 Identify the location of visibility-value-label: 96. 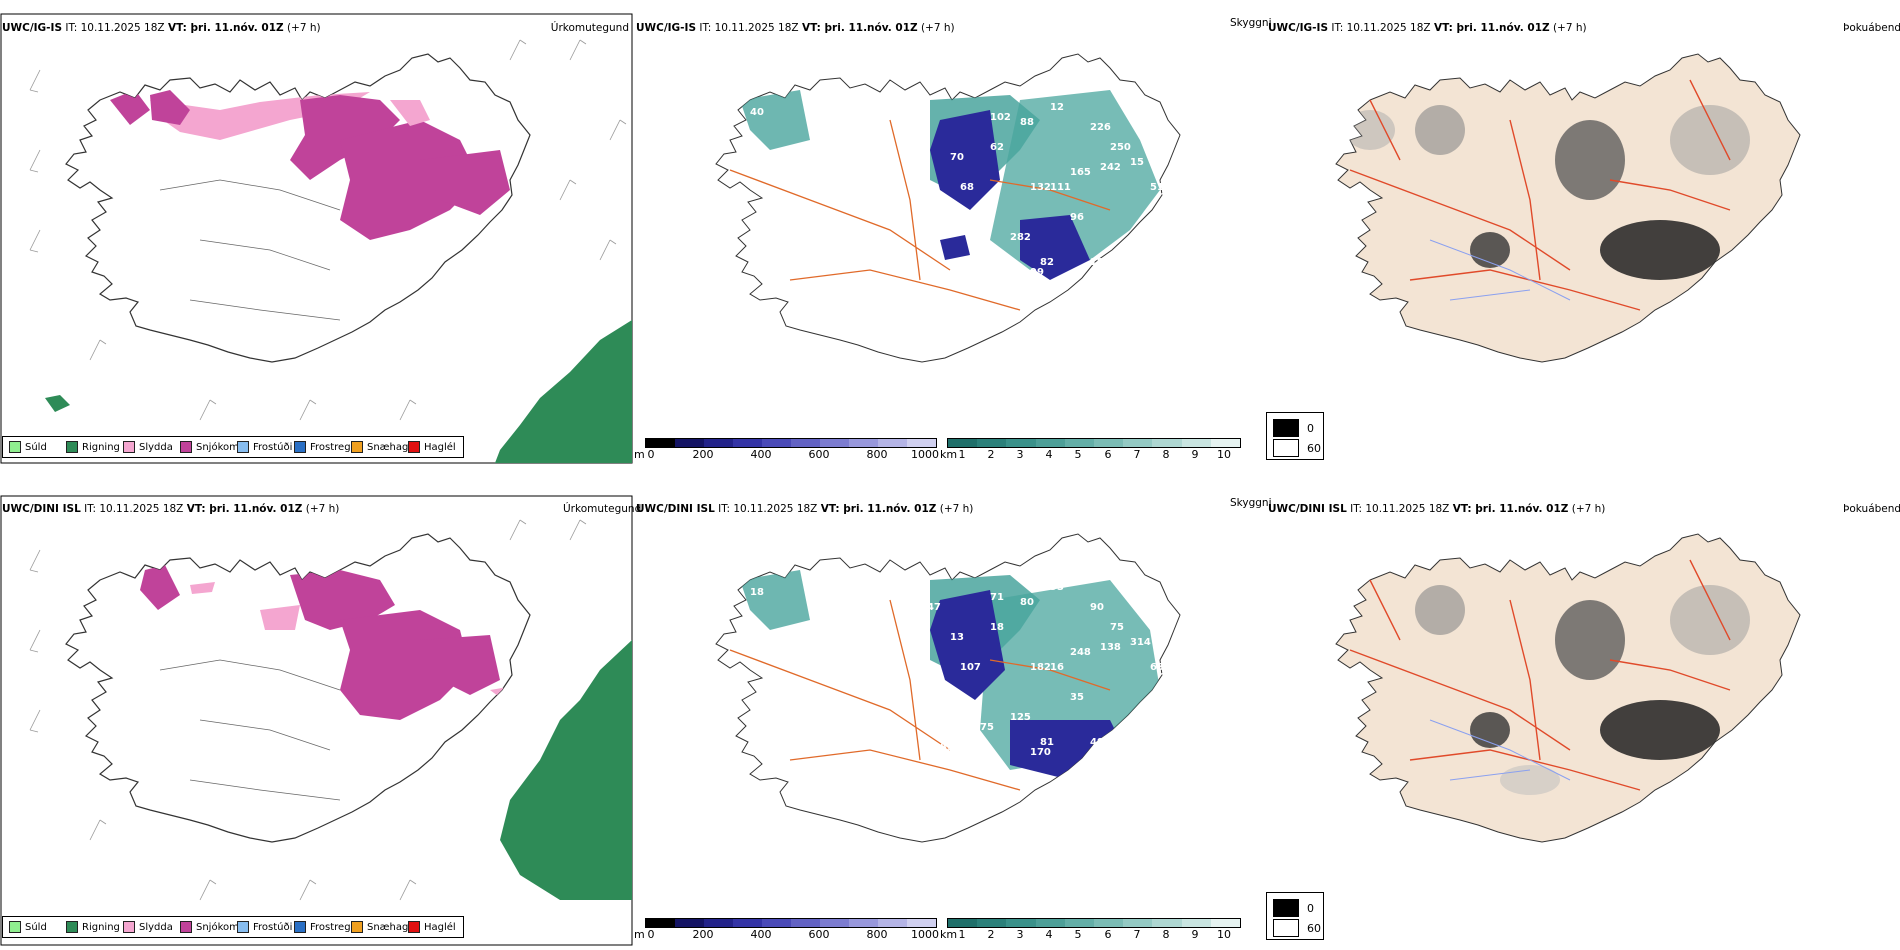
(1077, 217).